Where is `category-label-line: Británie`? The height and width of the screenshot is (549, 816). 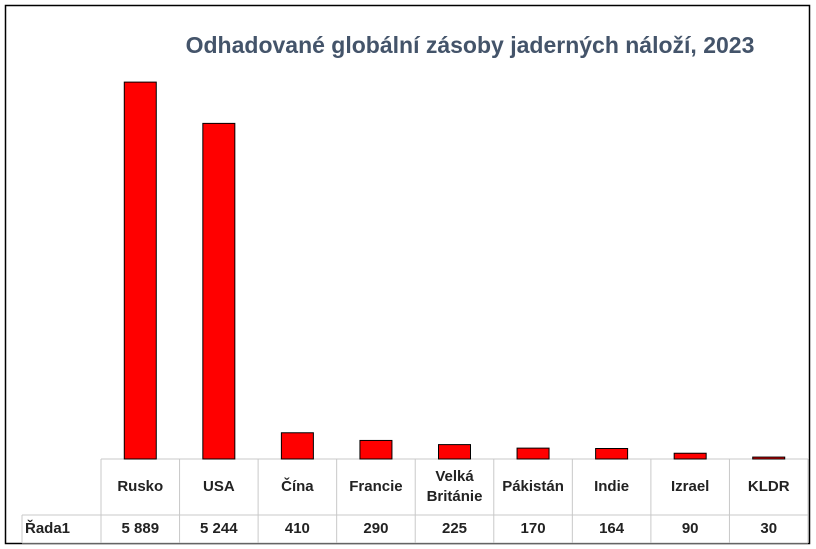
category-label-line: Británie is located at coordinates (455, 496).